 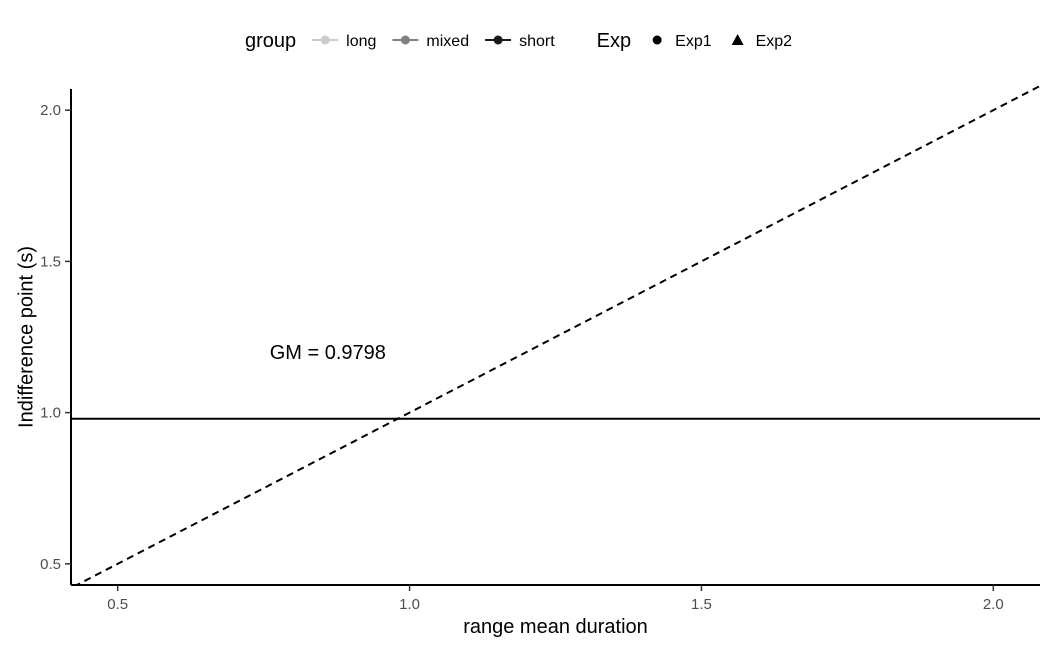 What do you see at coordinates (537, 41) in the screenshot?
I see `legend-entry-label: short` at bounding box center [537, 41].